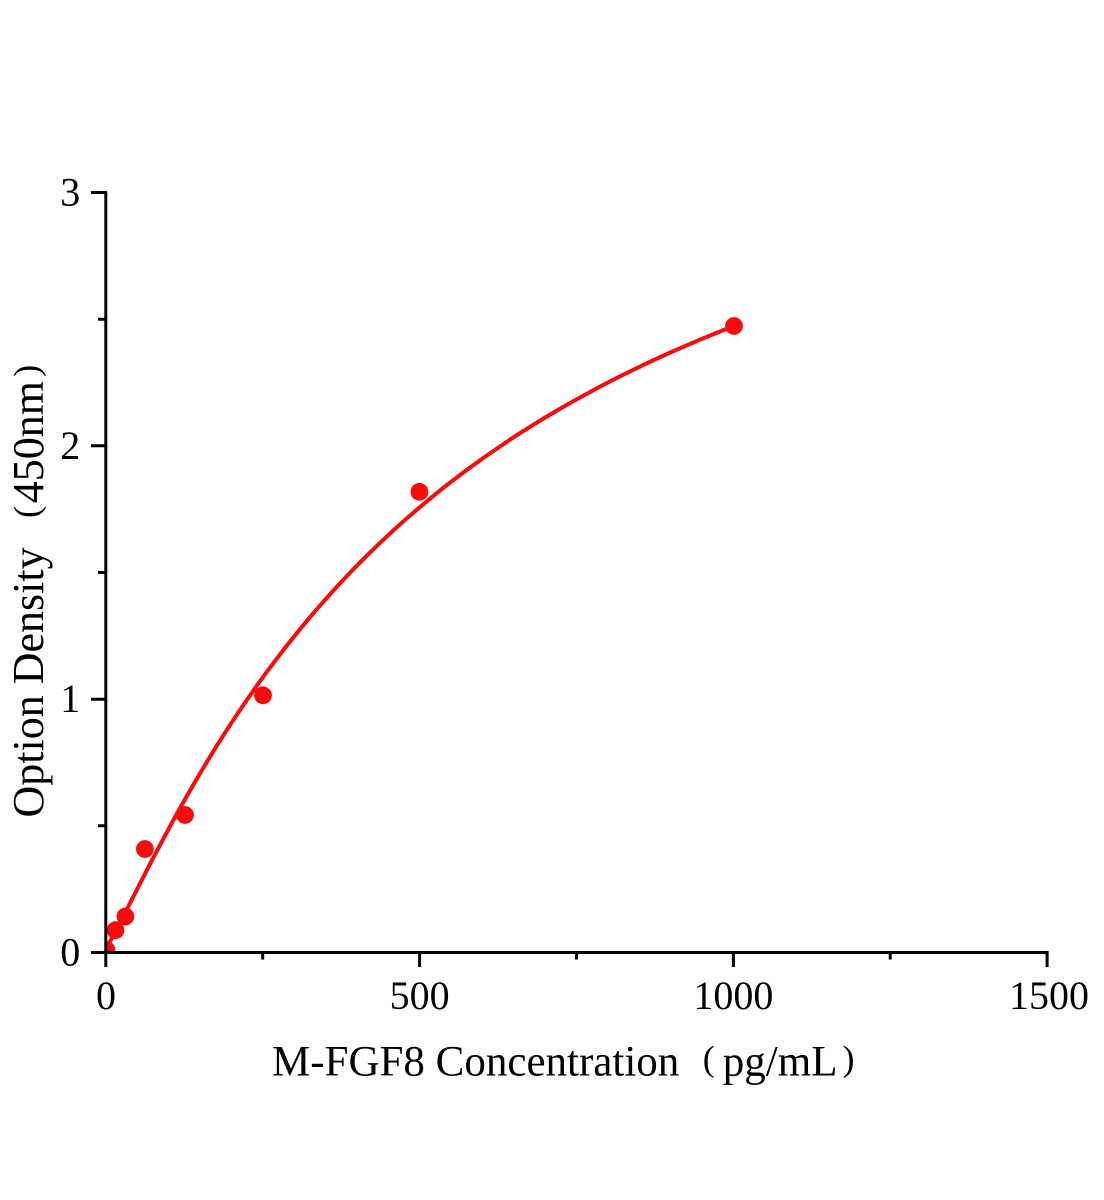  What do you see at coordinates (28, 682) in the screenshot?
I see `svg-text: Option Density` at bounding box center [28, 682].